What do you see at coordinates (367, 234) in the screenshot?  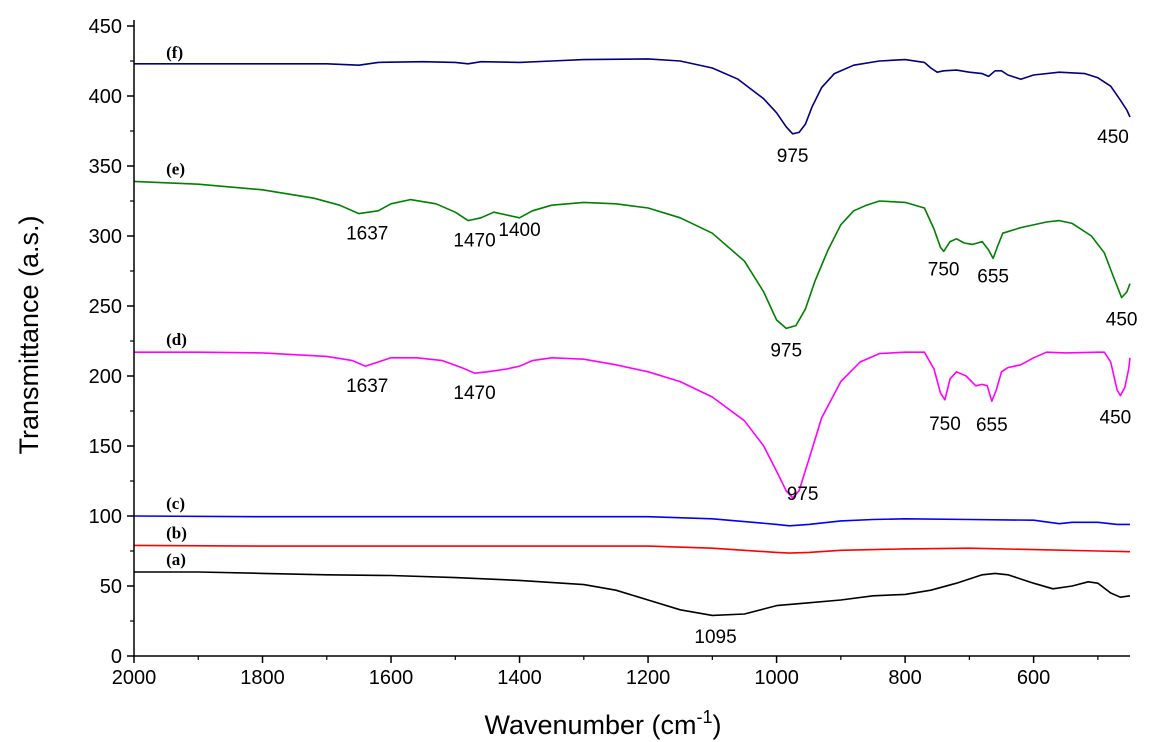 I see `peak-label-e-1637: 1637` at bounding box center [367, 234].